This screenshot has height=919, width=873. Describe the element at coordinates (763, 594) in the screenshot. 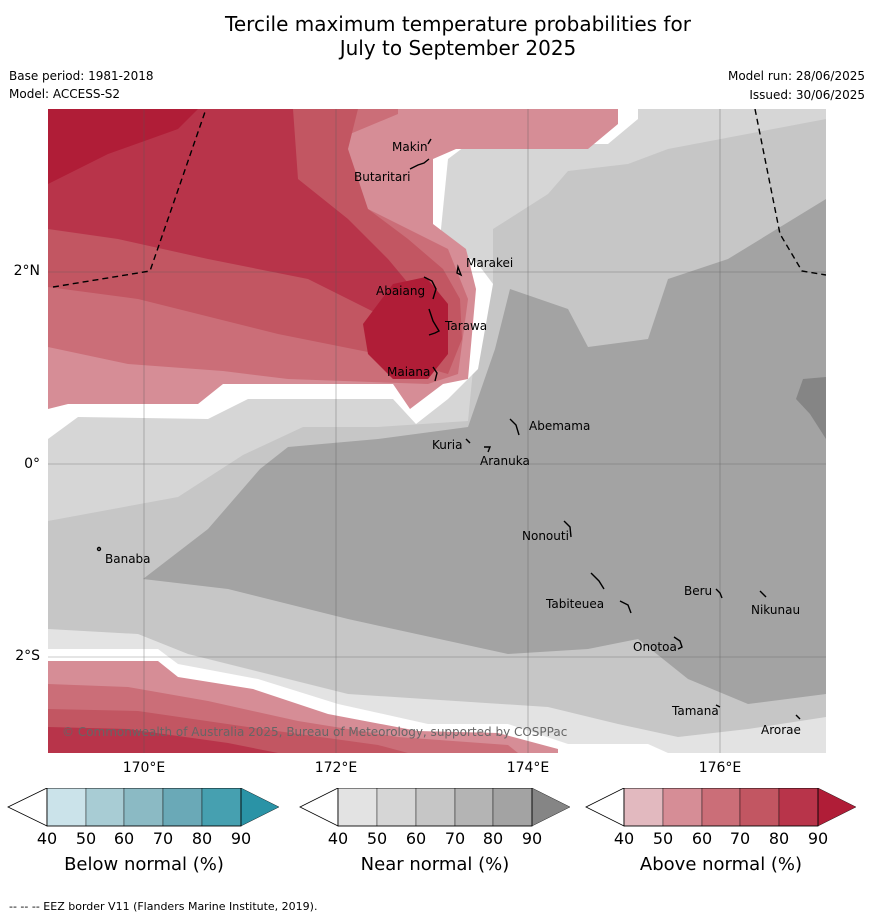

I see `island-nikunau` at that location.